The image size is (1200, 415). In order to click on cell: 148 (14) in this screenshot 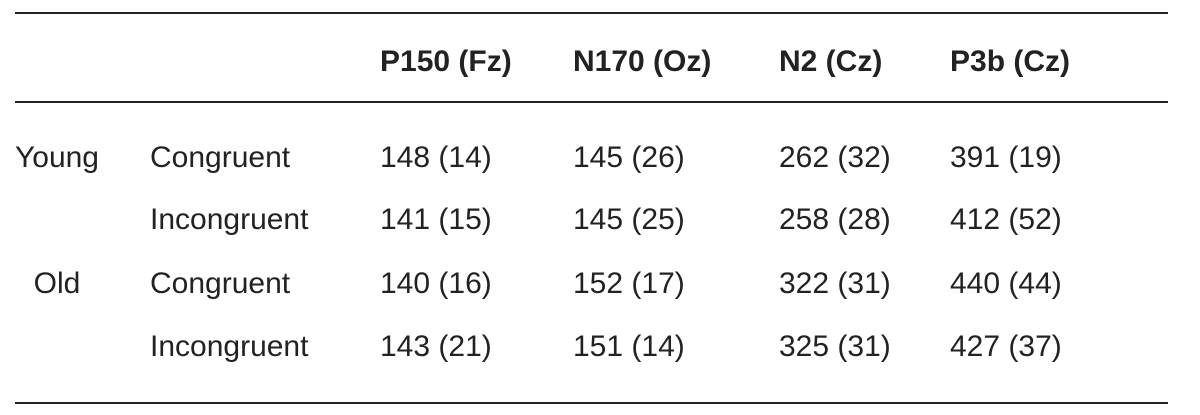, I will do `click(436, 157)`.